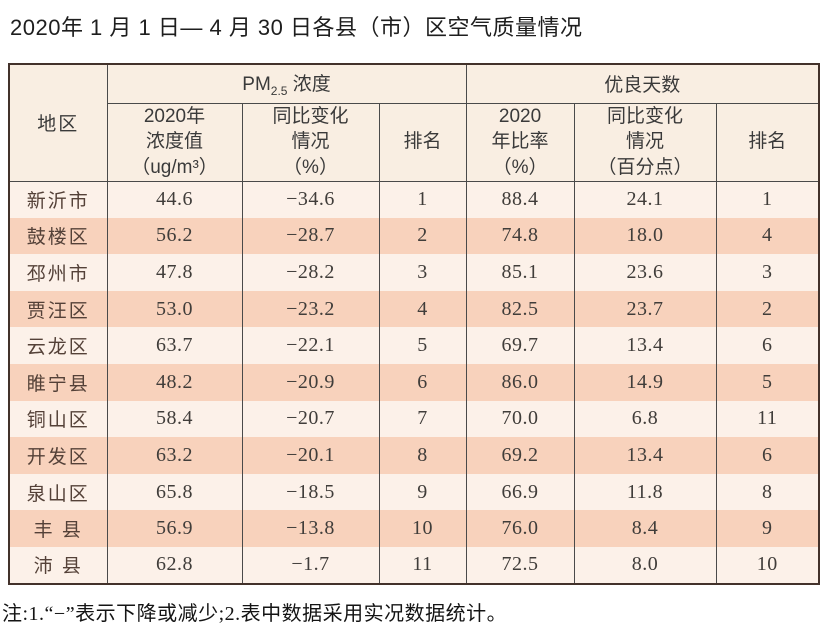 Image resolution: width=825 pixels, height=626 pixels. What do you see at coordinates (58, 199) in the screenshot?
I see `cell-region: 新沂市` at bounding box center [58, 199].